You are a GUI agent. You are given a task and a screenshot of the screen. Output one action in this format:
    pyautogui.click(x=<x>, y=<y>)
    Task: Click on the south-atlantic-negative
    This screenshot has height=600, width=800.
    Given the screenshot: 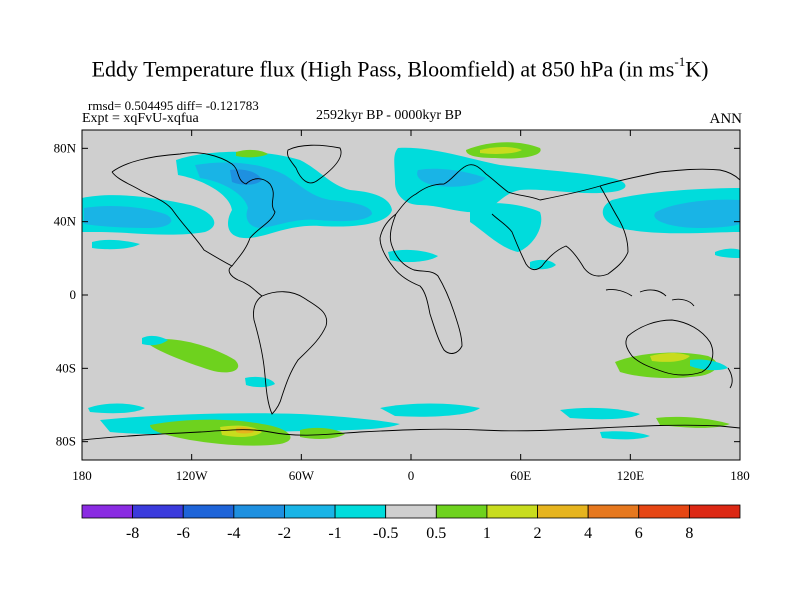 What is the action you would take?
    pyautogui.click(x=260, y=382)
    